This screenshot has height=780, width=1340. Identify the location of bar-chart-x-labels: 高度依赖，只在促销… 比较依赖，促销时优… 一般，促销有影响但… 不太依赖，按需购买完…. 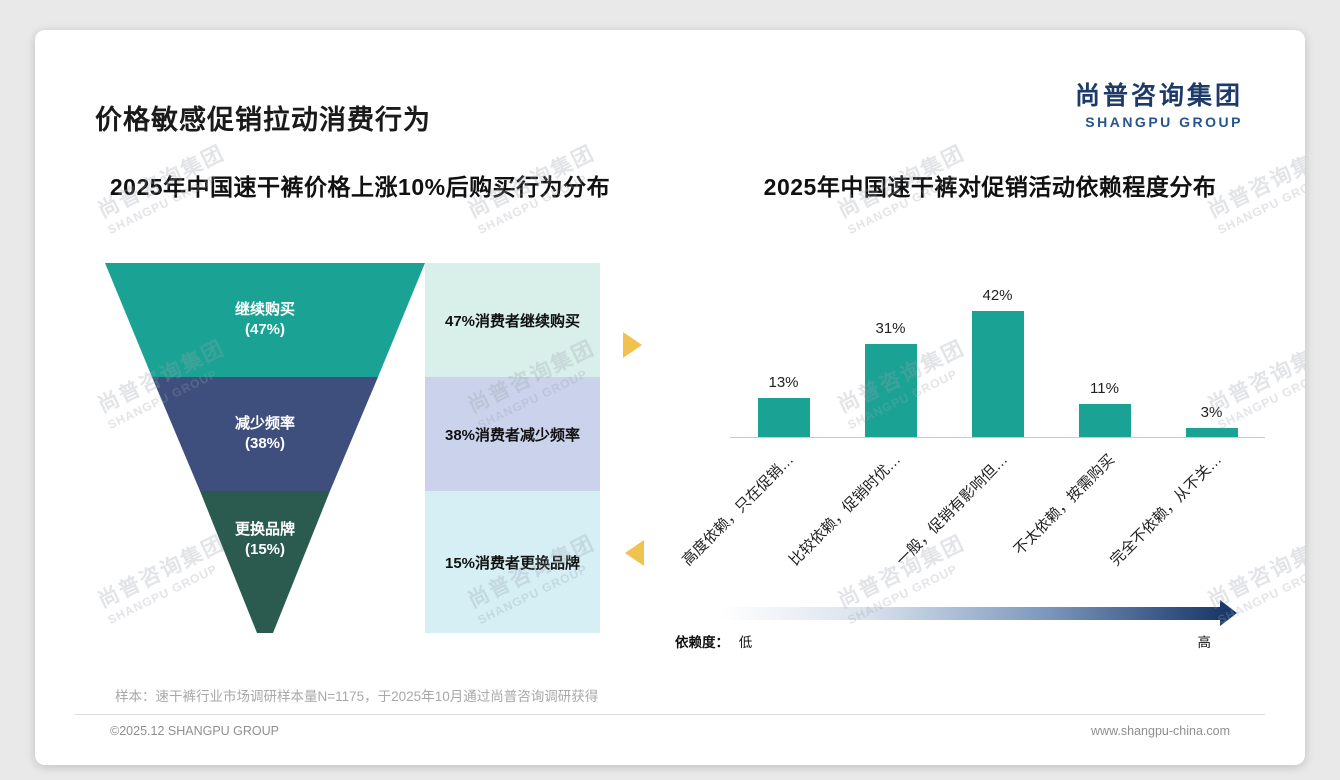
(952, 510).